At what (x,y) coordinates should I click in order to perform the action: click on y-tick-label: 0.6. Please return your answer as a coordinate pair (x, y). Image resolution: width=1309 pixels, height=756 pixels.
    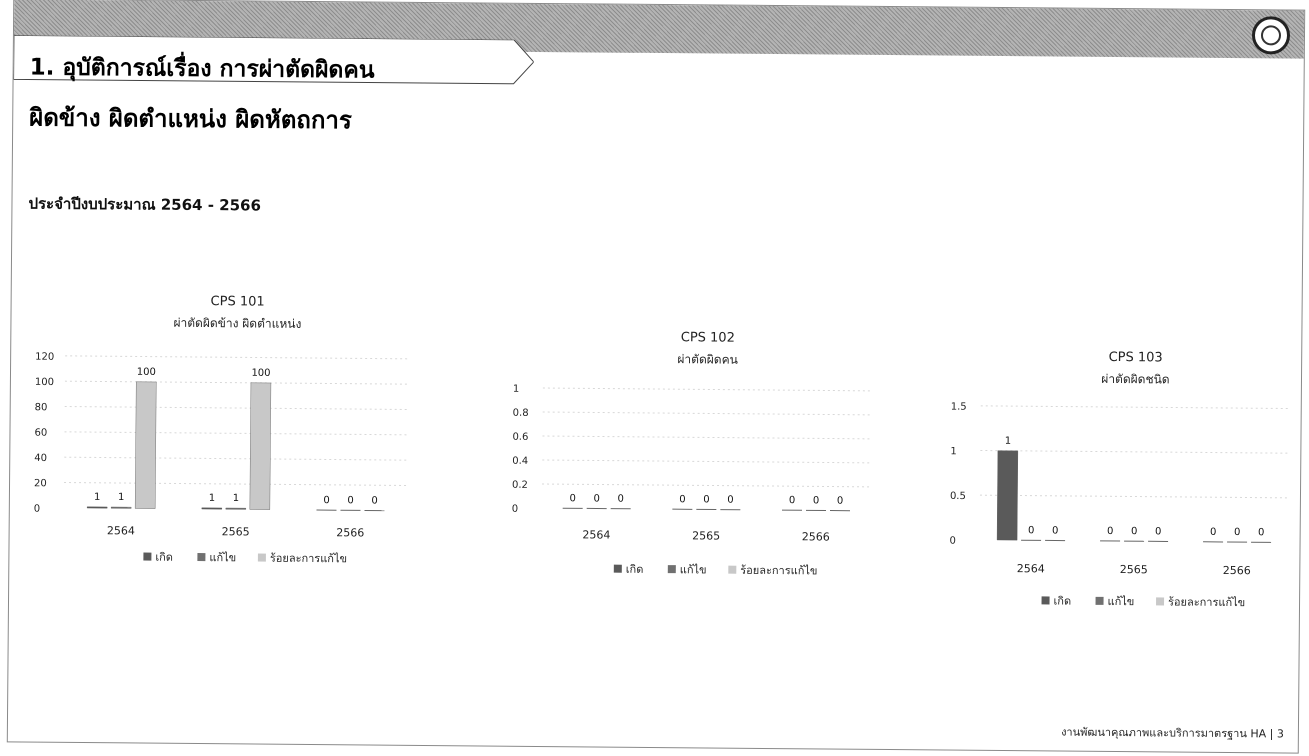
    Looking at the image, I should click on (520, 437).